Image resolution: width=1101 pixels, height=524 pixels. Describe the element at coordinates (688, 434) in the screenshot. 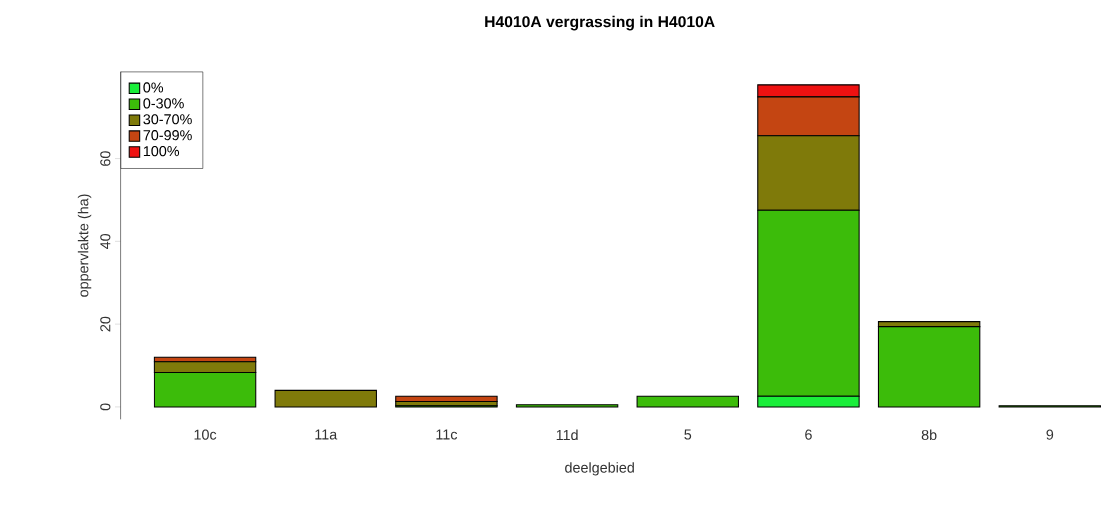

I see `x-tick-label: 5` at that location.